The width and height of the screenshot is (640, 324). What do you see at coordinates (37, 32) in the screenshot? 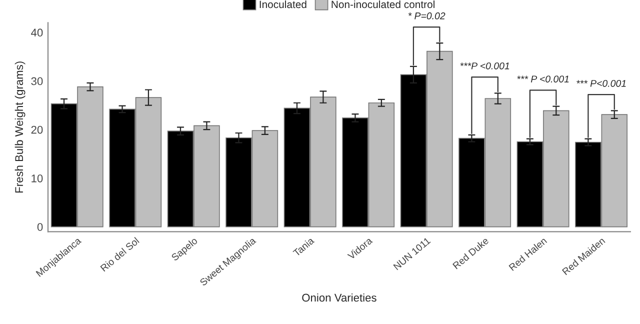
I see `y-tick-label: 40` at bounding box center [37, 32].